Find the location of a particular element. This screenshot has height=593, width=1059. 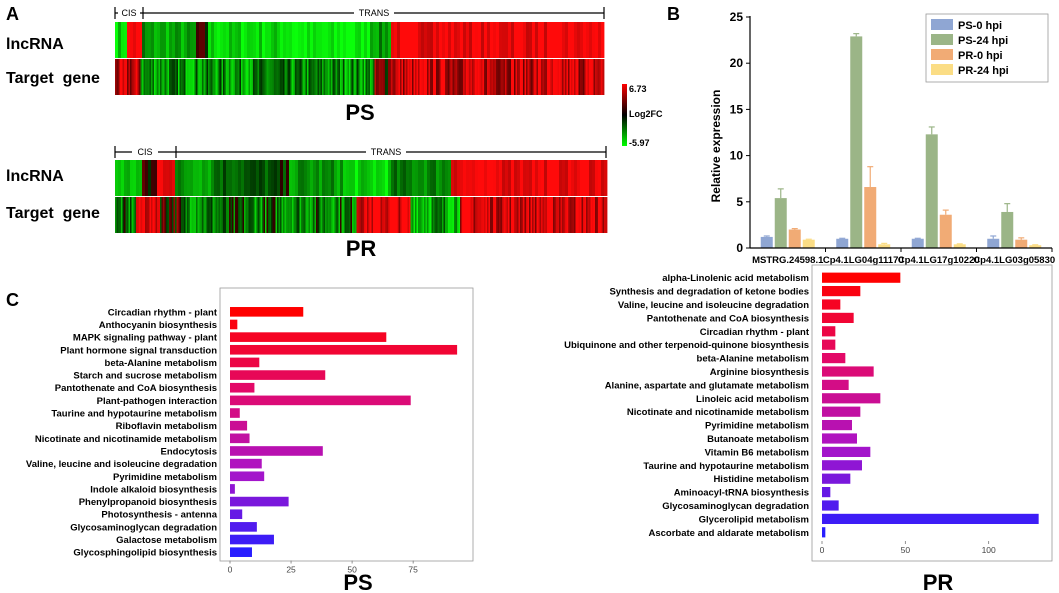

b-ylabel: Relative expression is located at coordinates (716, 146).